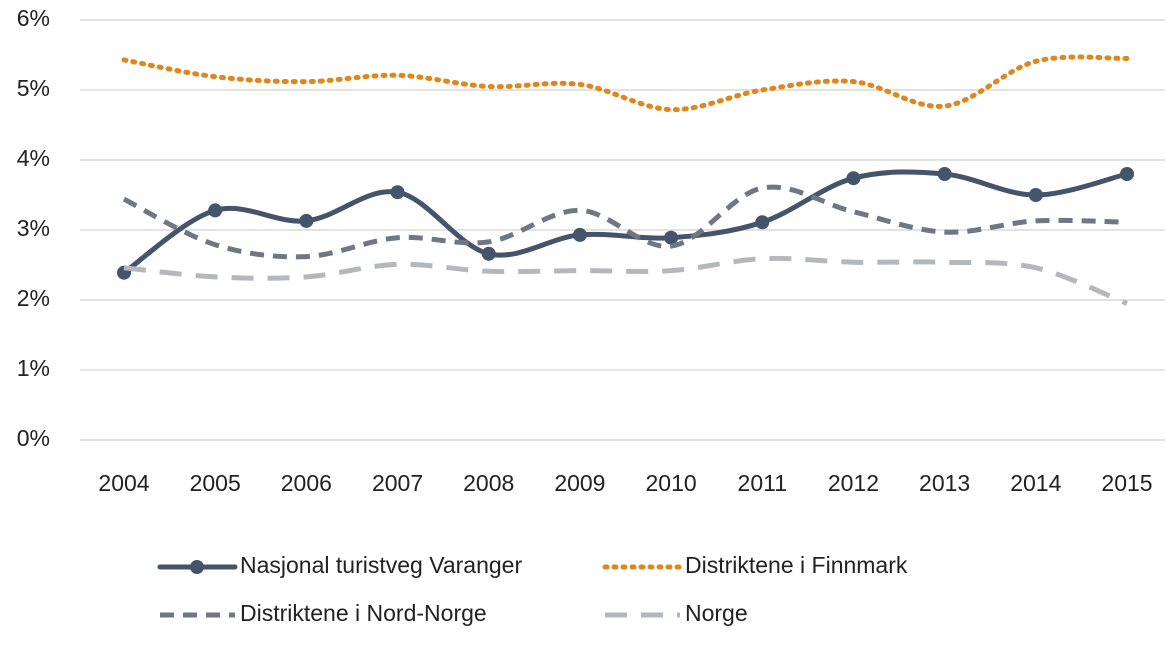  Describe the element at coordinates (1035, 483) in the screenshot. I see `x-tick-label: 2014` at that location.